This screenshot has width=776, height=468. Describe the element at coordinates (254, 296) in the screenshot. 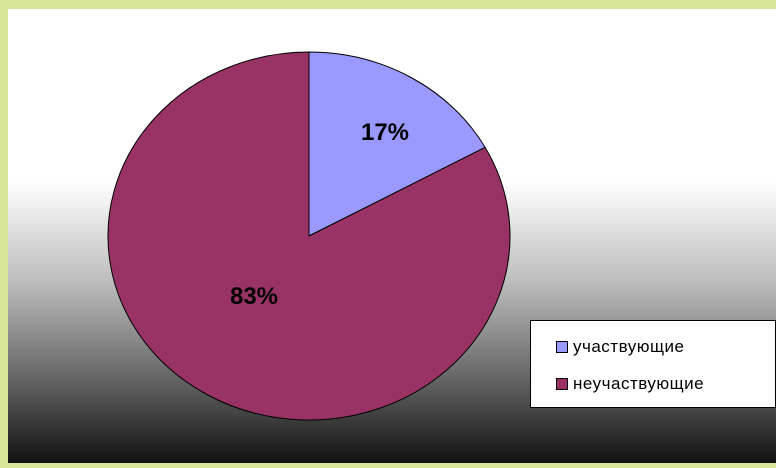

I see `data-label-non-participating: 83%` at that location.